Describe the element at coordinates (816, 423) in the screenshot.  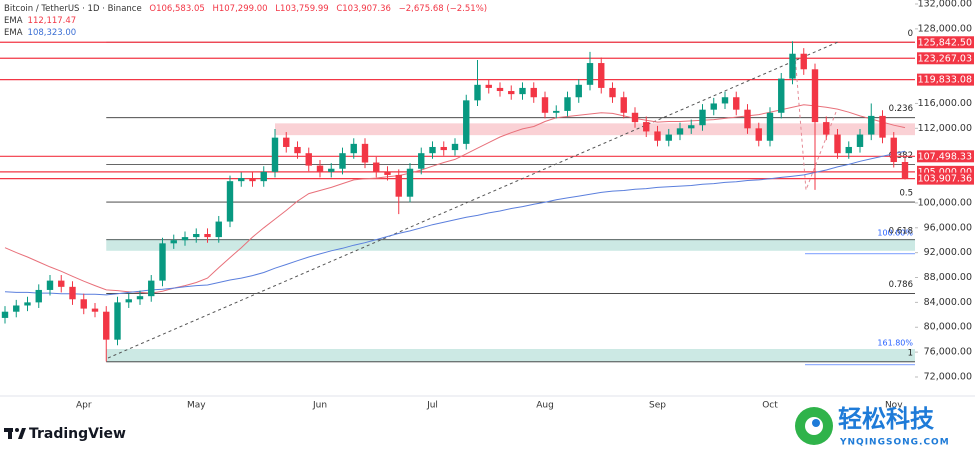
I see `watermark-icon` at that location.